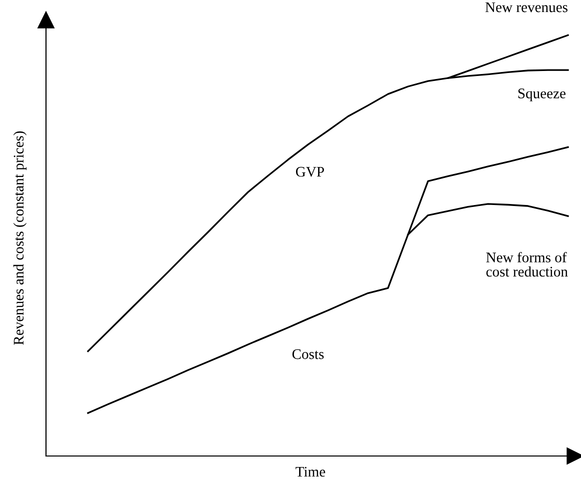 The height and width of the screenshot is (483, 581). I want to click on x-axis-title: Time, so click(311, 471).